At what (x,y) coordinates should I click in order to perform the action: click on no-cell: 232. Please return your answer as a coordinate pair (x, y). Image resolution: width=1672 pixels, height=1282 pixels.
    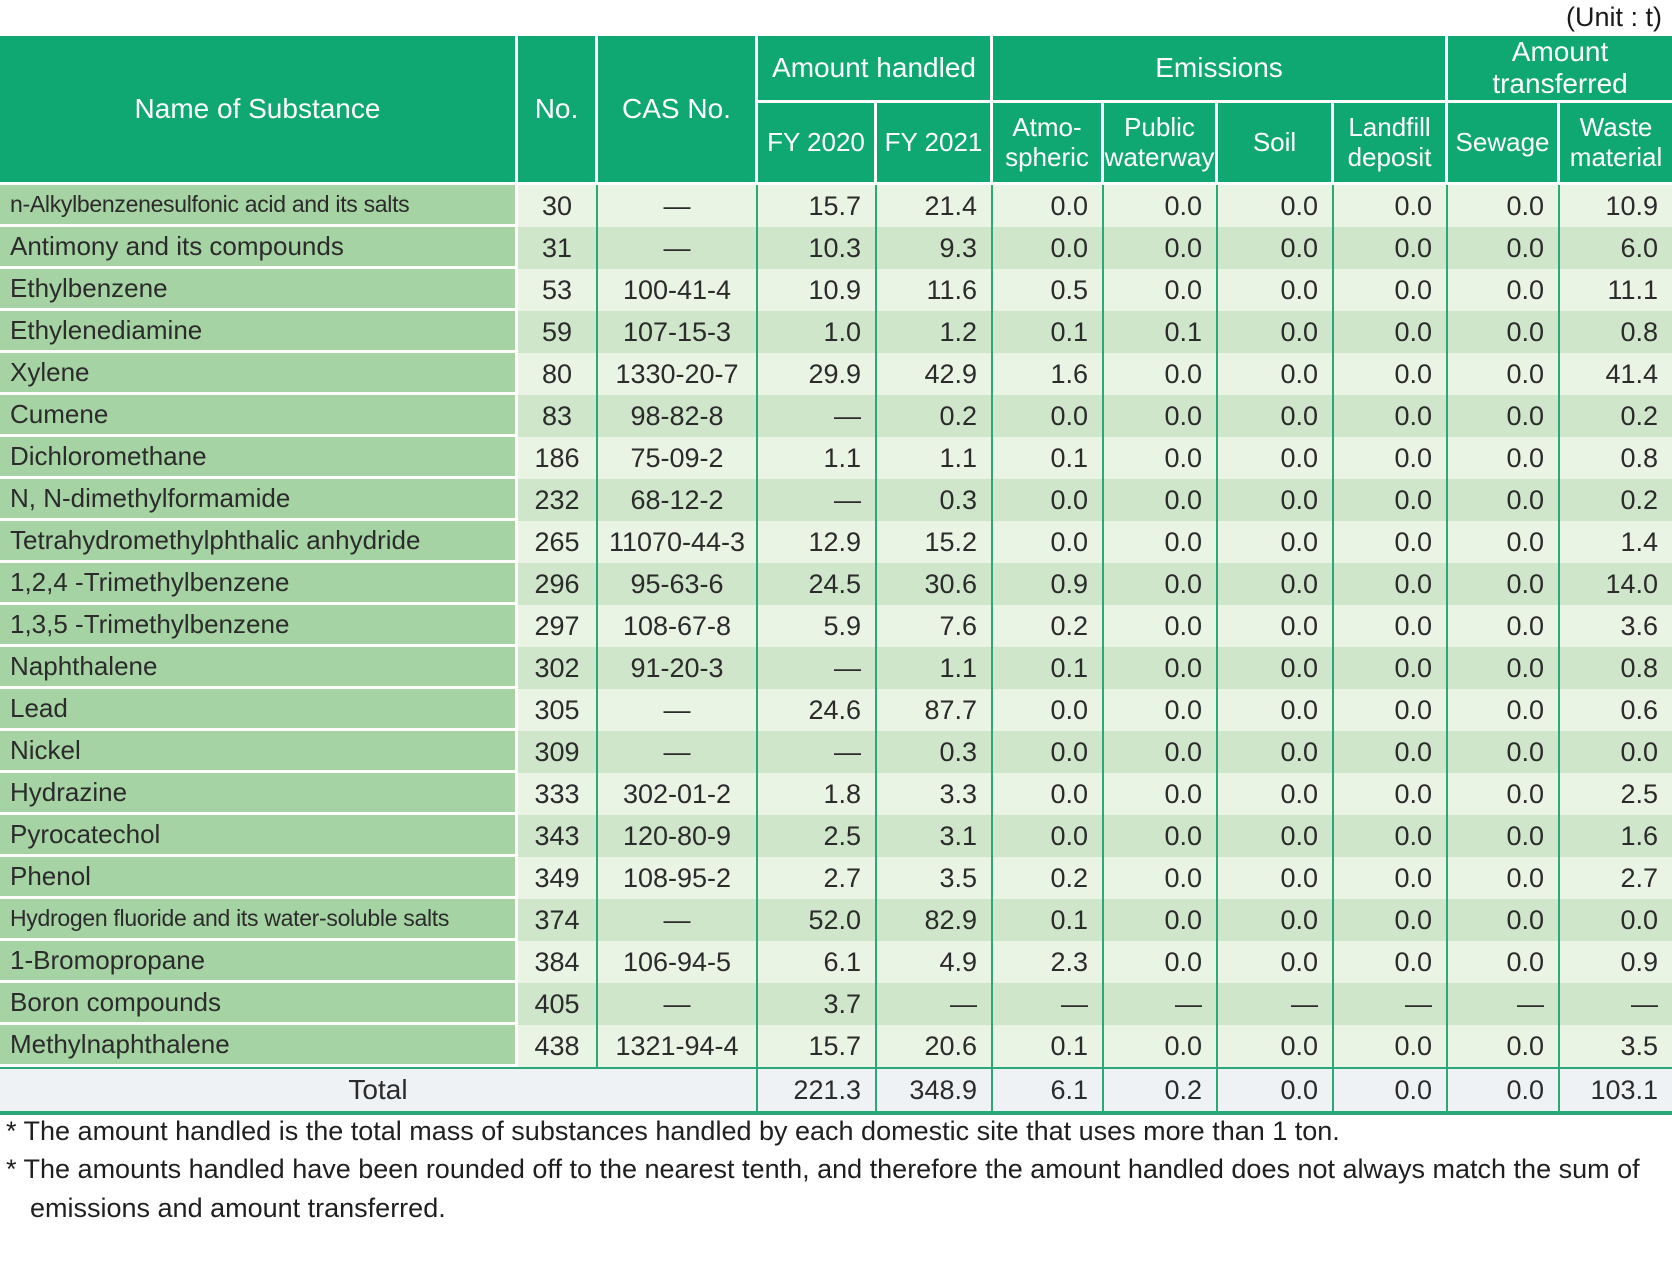
    Looking at the image, I should click on (558, 500).